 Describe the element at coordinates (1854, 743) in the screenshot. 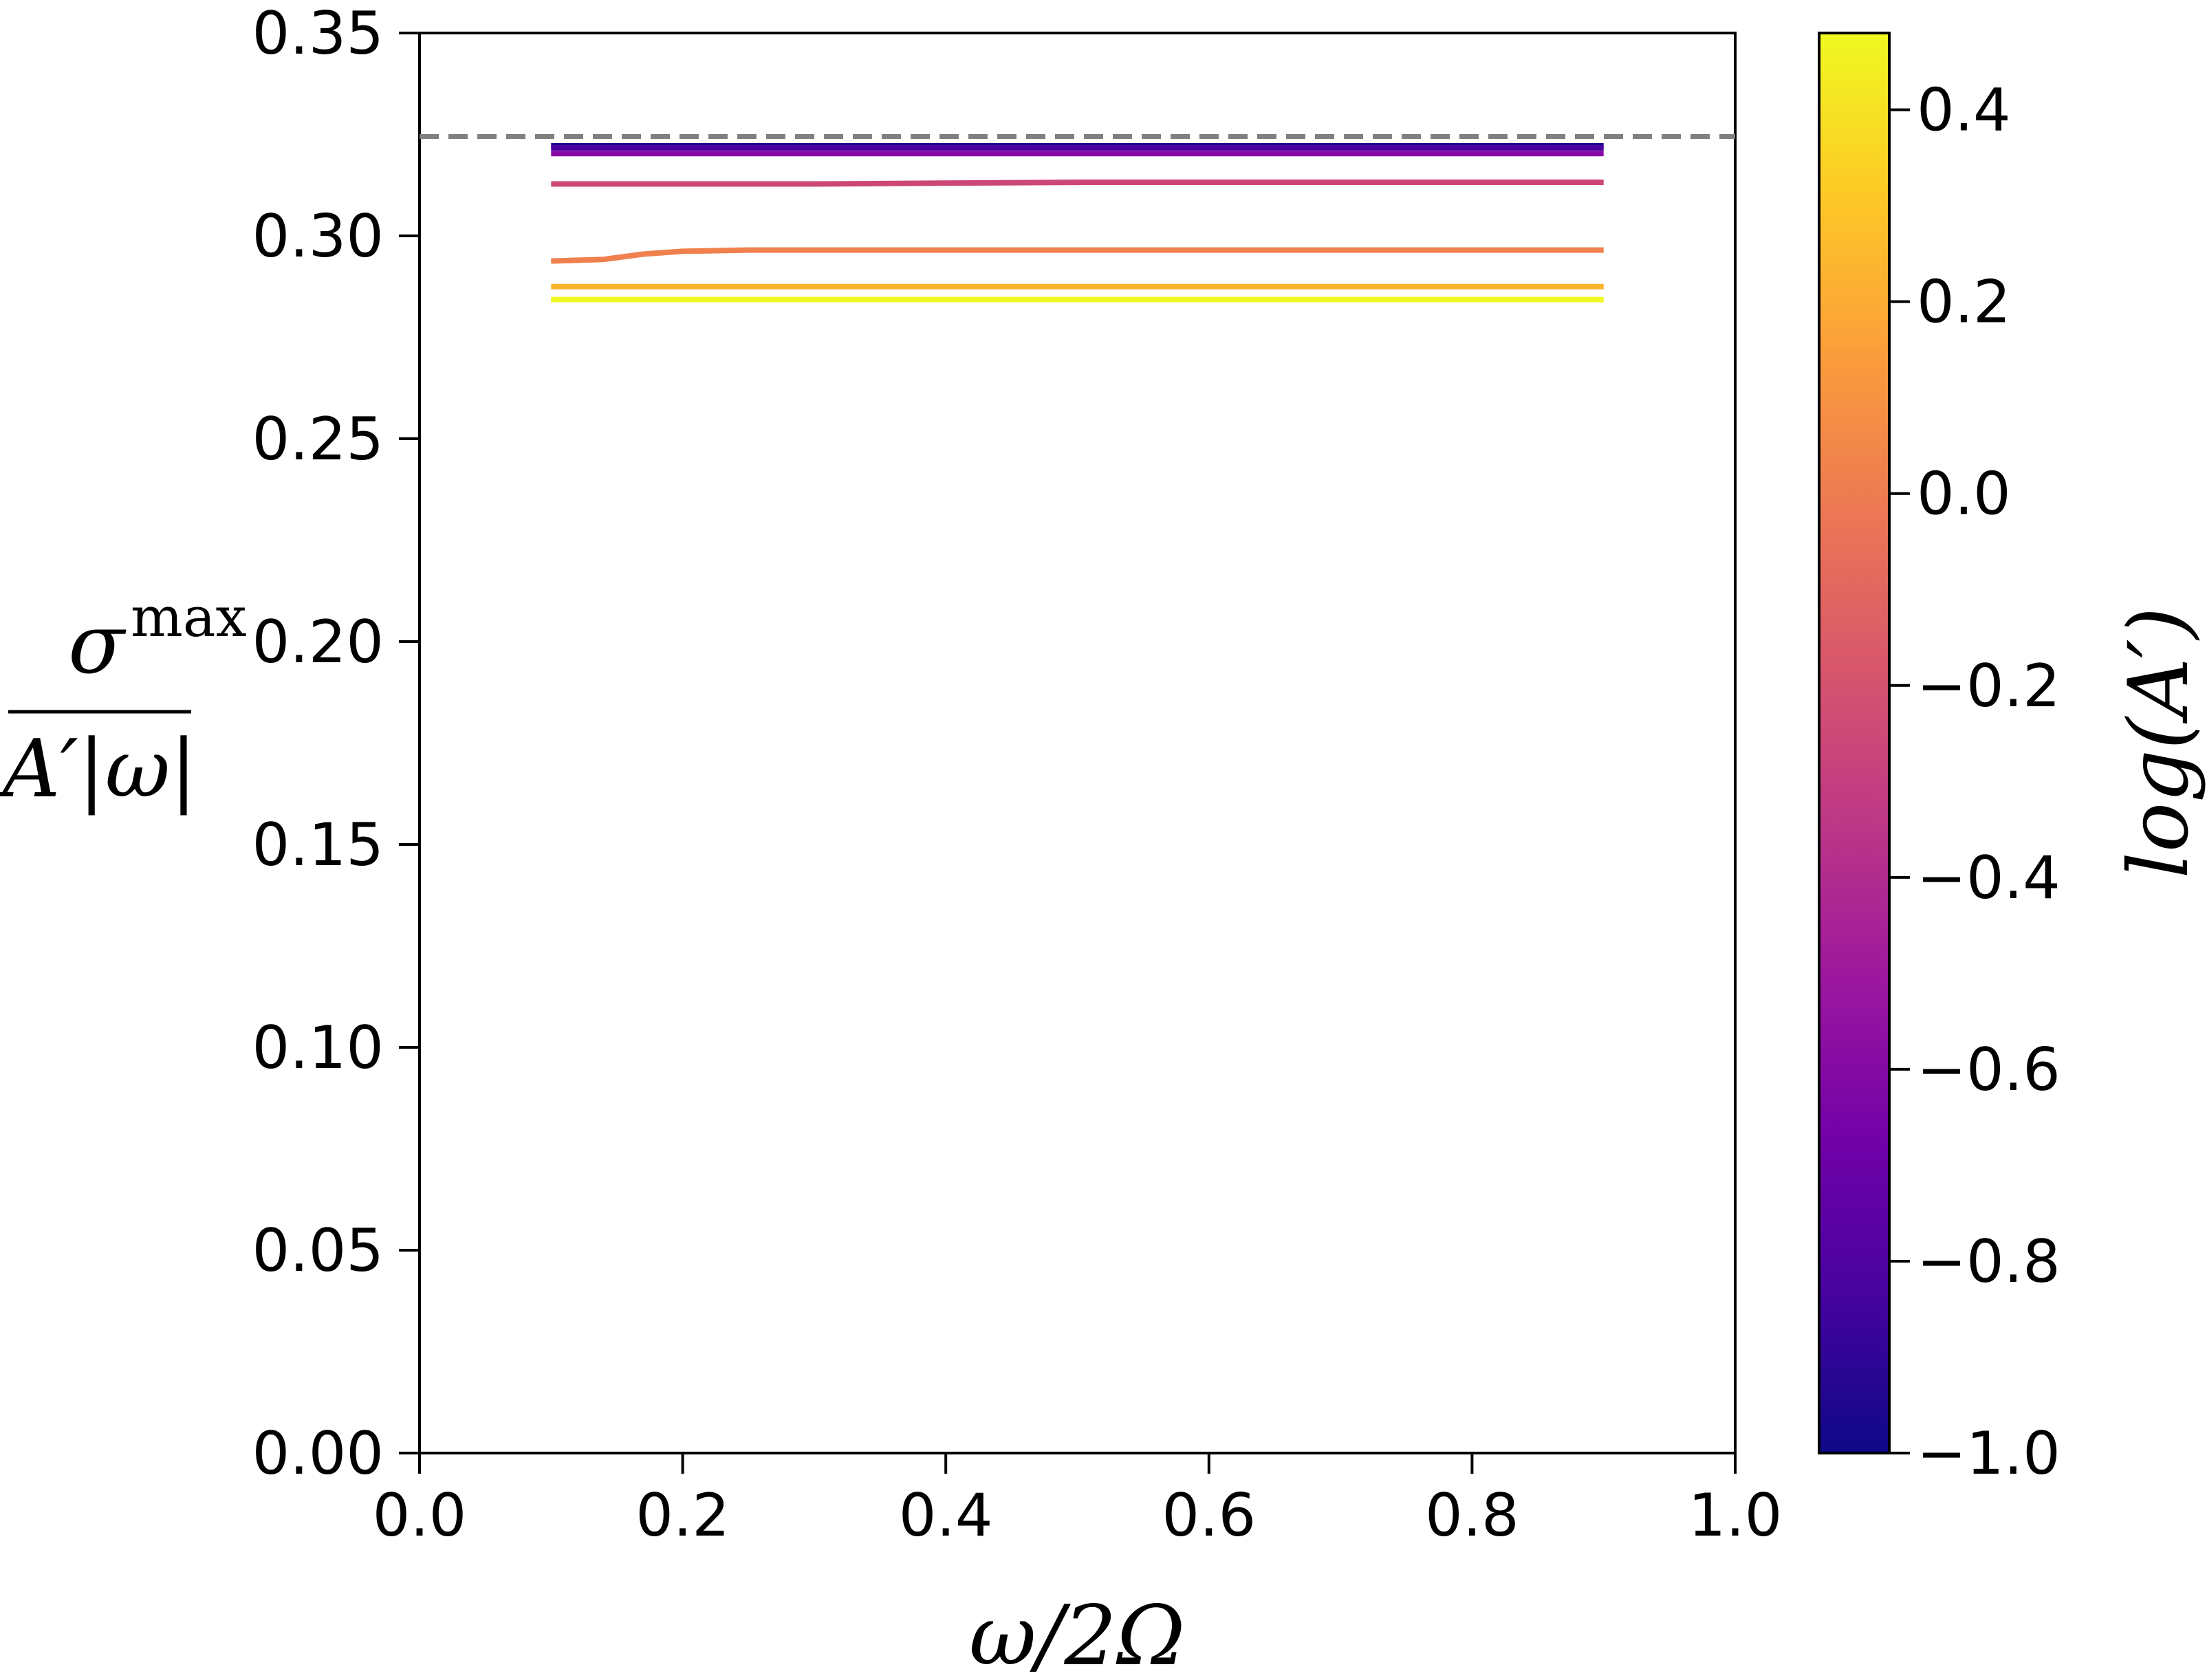

I see `colorbar` at that location.